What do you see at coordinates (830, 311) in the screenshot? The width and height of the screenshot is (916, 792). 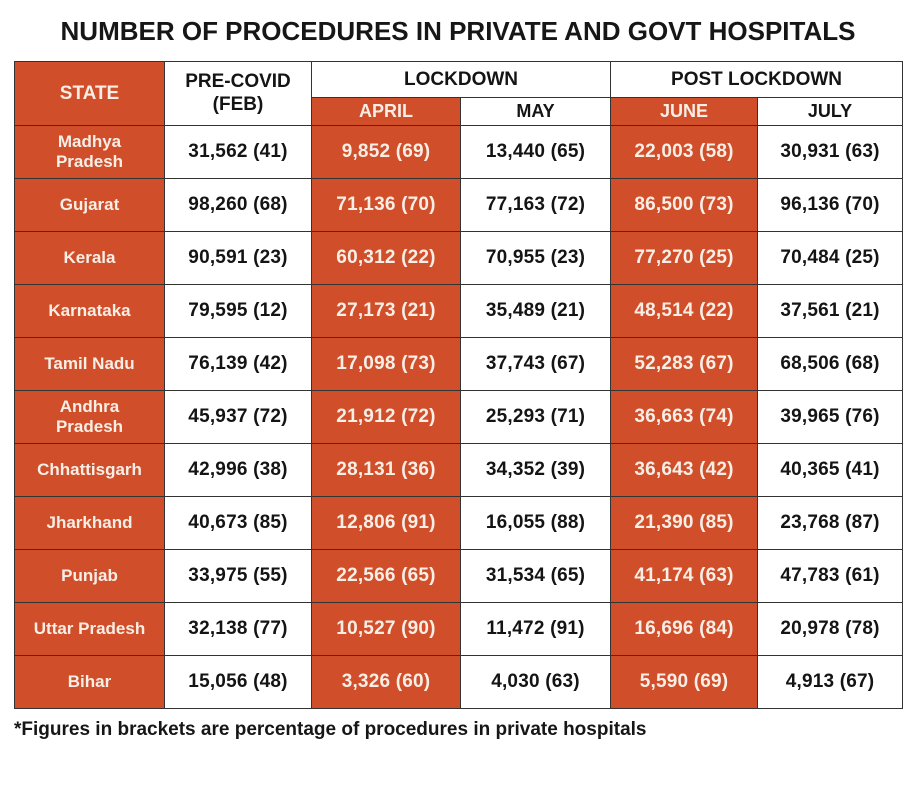 I see `july-value: 37,561 (21)` at bounding box center [830, 311].